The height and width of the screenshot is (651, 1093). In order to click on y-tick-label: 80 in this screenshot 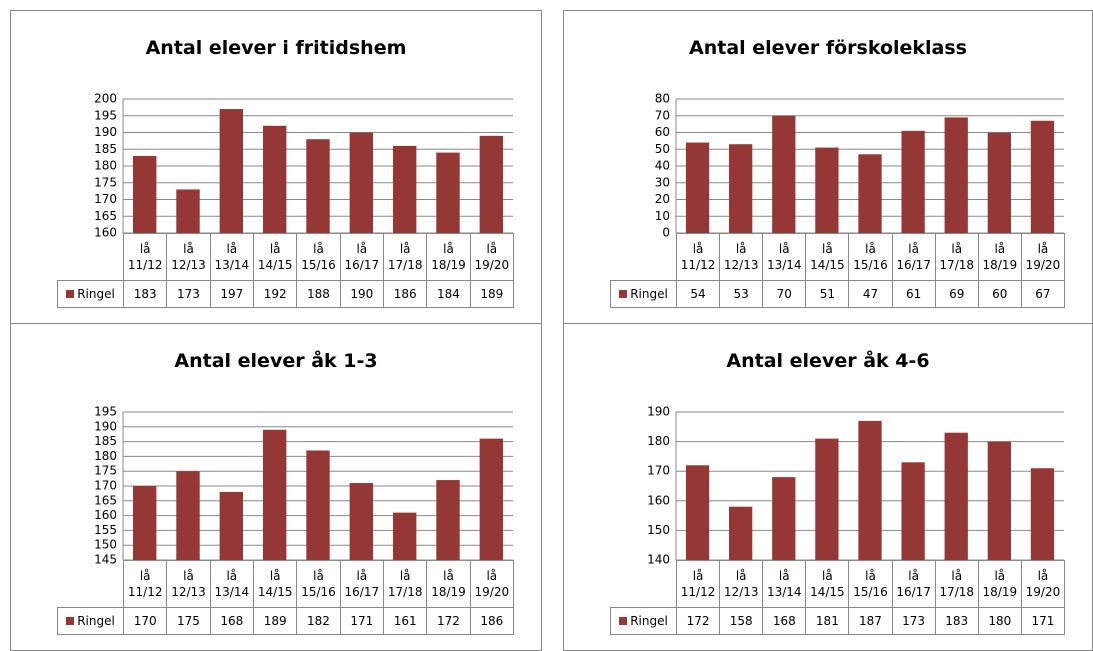, I will do `click(662, 99)`.